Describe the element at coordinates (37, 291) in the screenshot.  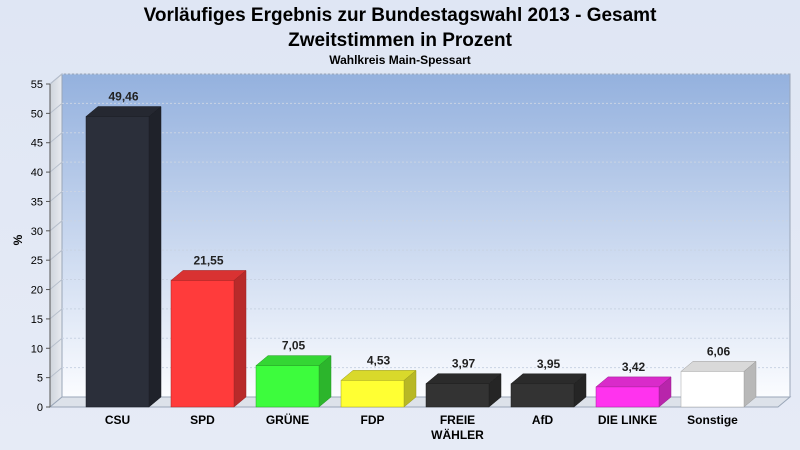
I see `y-tick-label: 20` at that location.